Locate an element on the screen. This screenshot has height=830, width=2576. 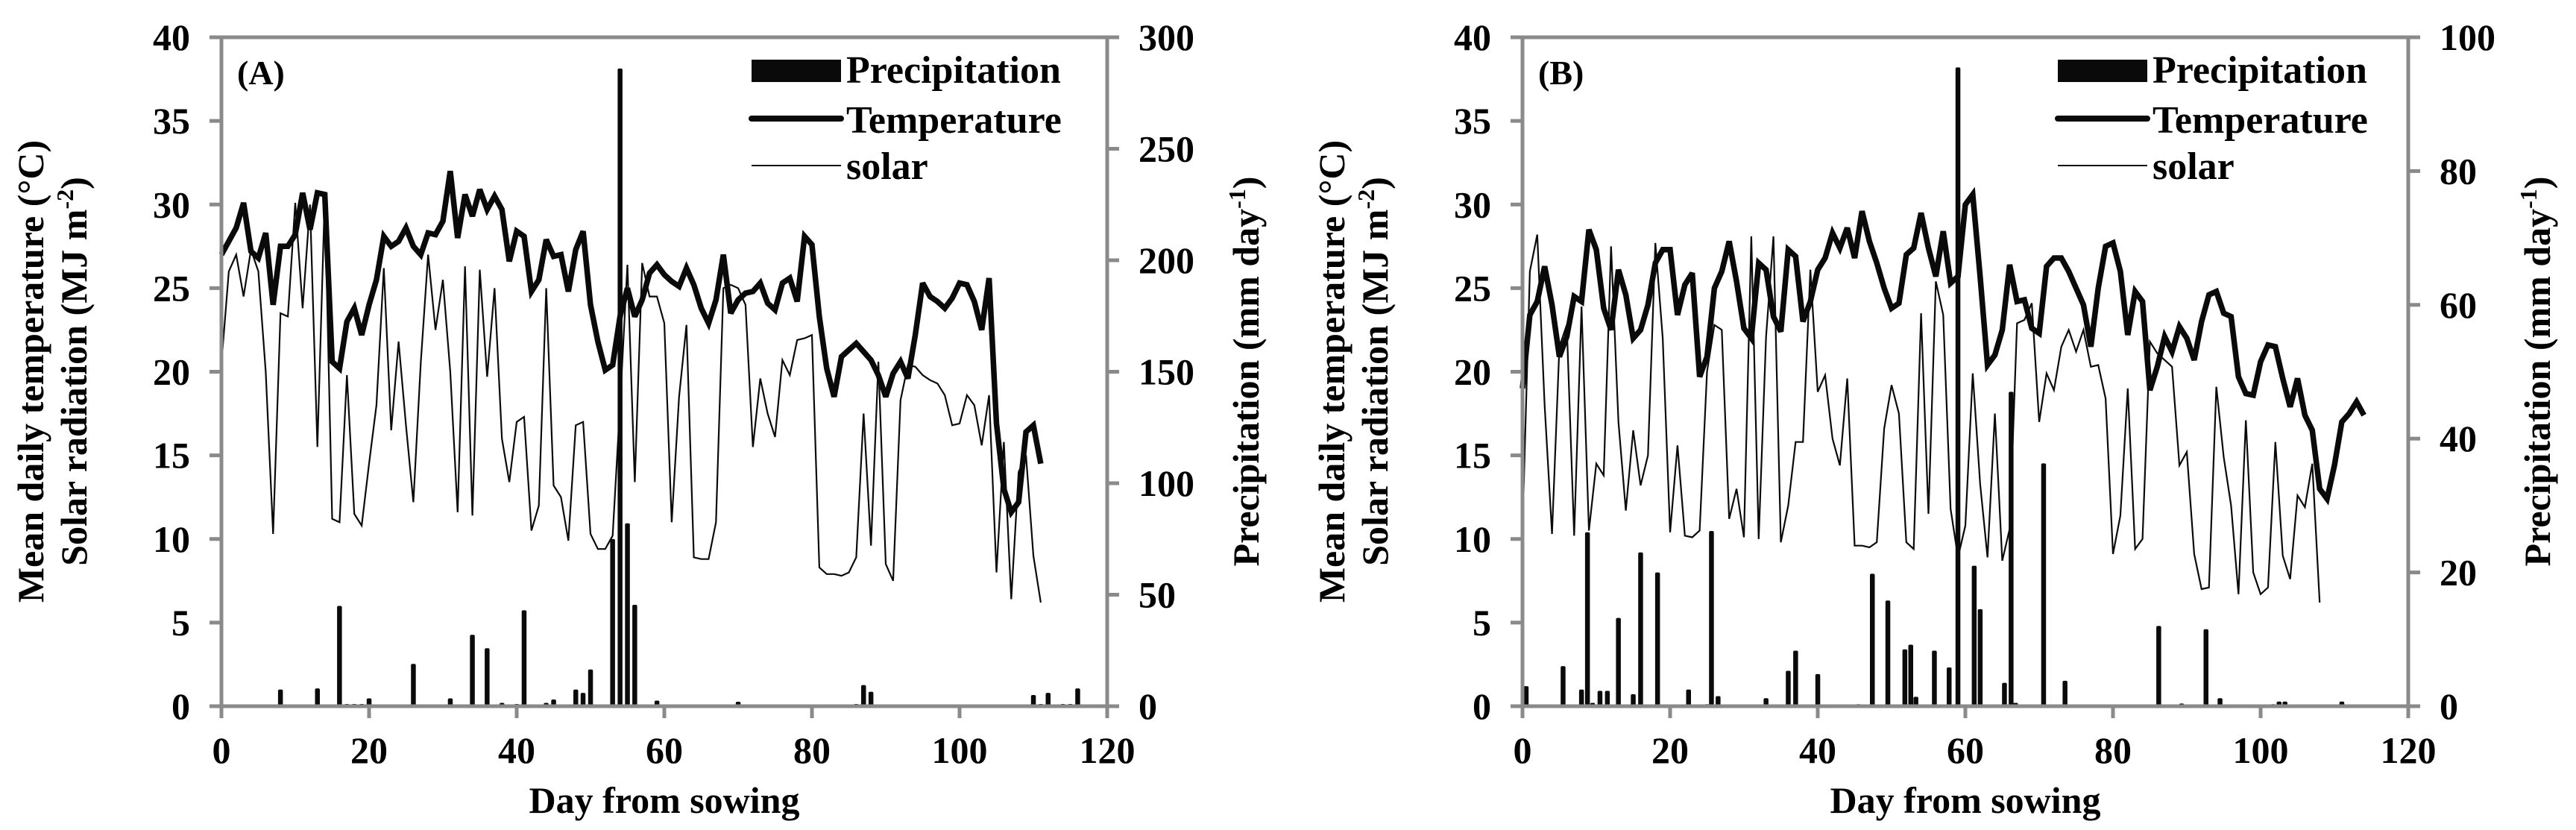
panel-a-label: (A) is located at coordinates (261, 73).